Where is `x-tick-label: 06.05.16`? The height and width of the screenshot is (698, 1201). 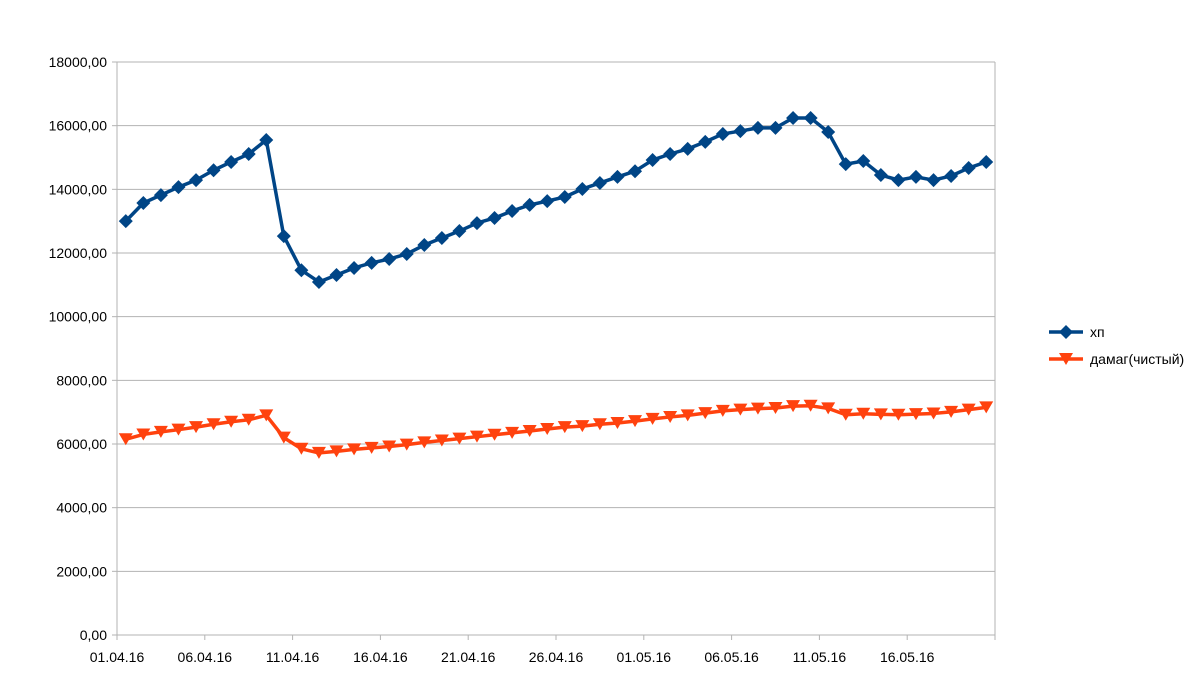 x-tick-label: 06.05.16 is located at coordinates (731, 657).